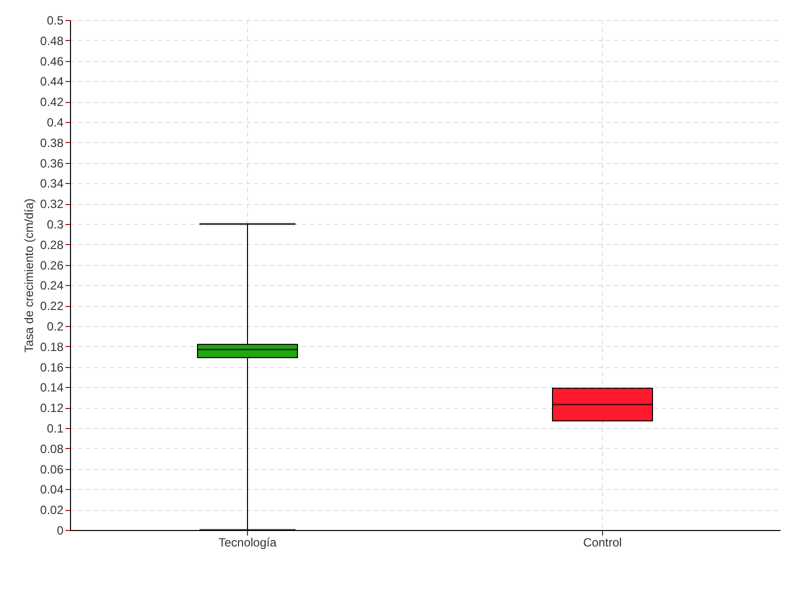  I want to click on y-tick-label: 0.28, so click(52, 245).